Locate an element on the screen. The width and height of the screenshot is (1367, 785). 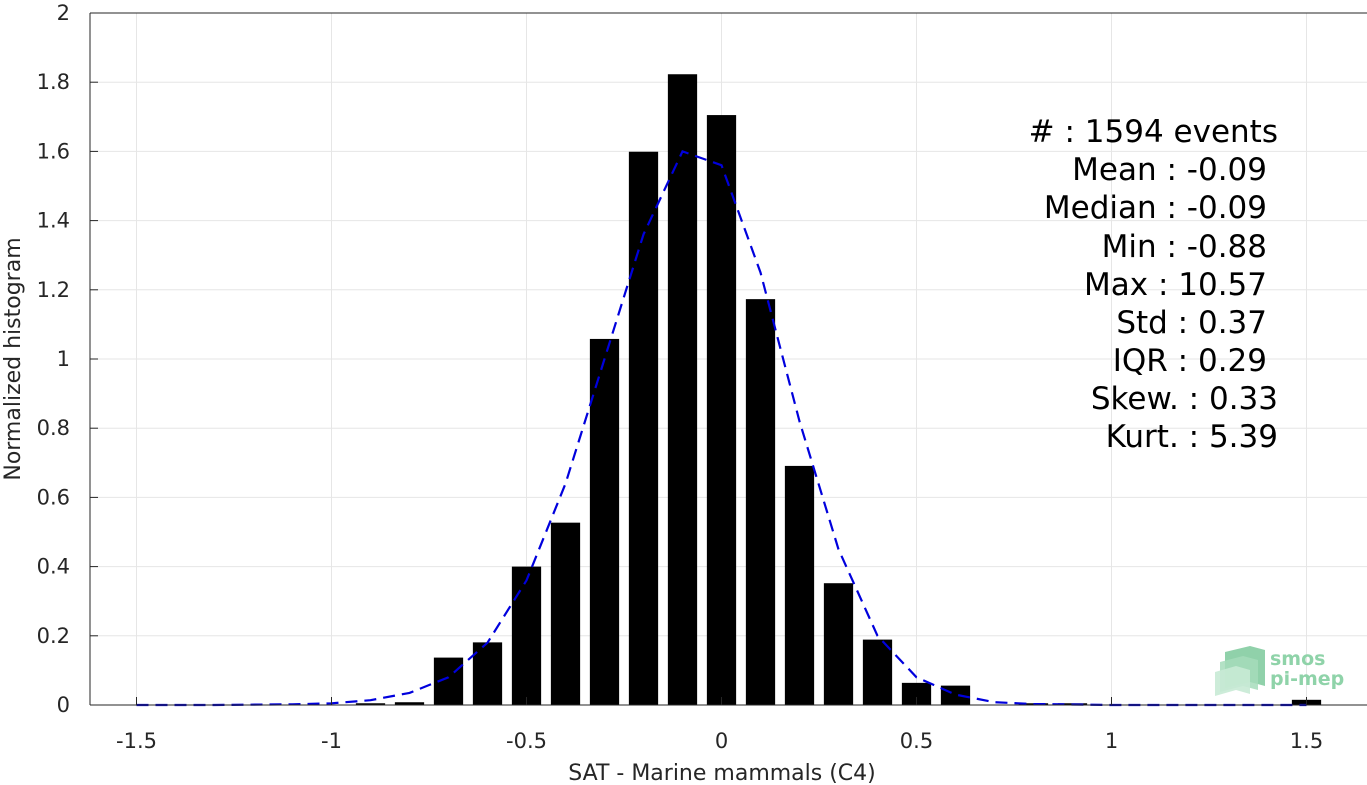
y-tick-label: 1.2 is located at coordinates (53, 290).